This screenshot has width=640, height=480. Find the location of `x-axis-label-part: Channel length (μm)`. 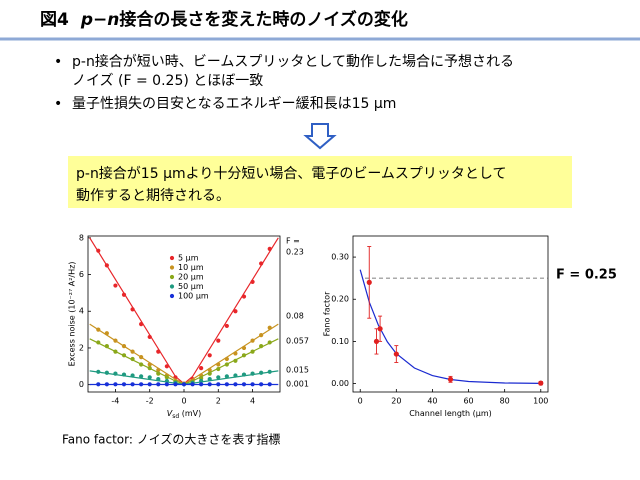

x-axis-label-part: Channel length (μm) is located at coordinates (450, 413).